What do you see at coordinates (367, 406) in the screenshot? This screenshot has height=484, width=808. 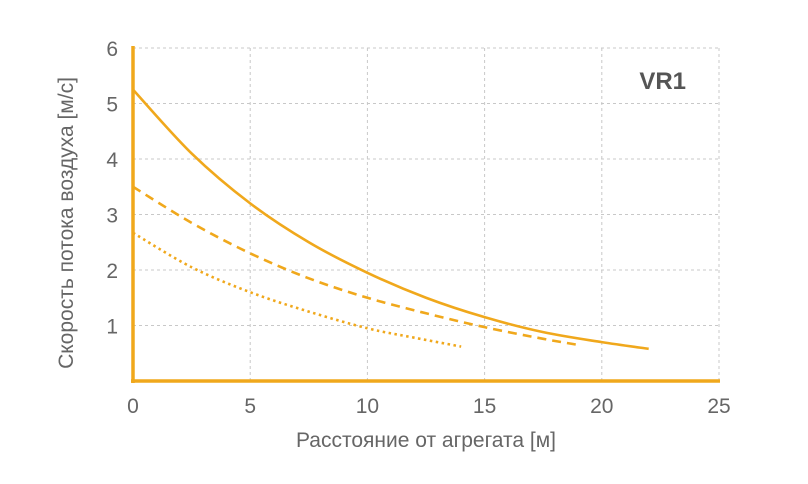 I see `x-tick-label: 10` at bounding box center [367, 406].